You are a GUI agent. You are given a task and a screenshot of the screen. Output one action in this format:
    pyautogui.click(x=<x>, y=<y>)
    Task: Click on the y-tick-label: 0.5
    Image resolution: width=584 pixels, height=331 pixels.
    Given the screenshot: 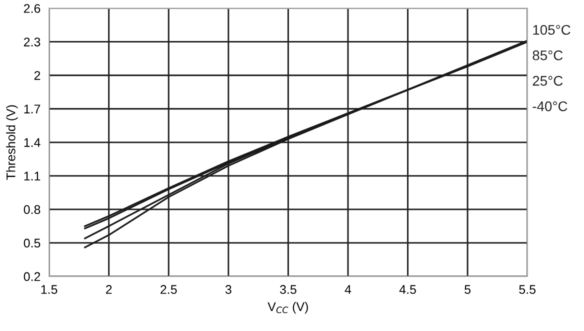 What is the action you would take?
    pyautogui.click(x=32, y=243)
    